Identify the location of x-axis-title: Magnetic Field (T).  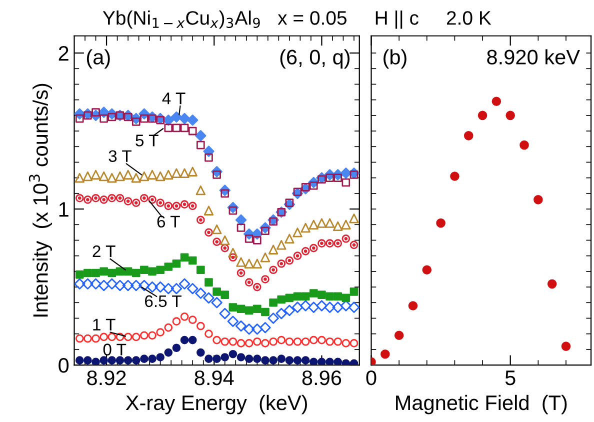
(481, 404).